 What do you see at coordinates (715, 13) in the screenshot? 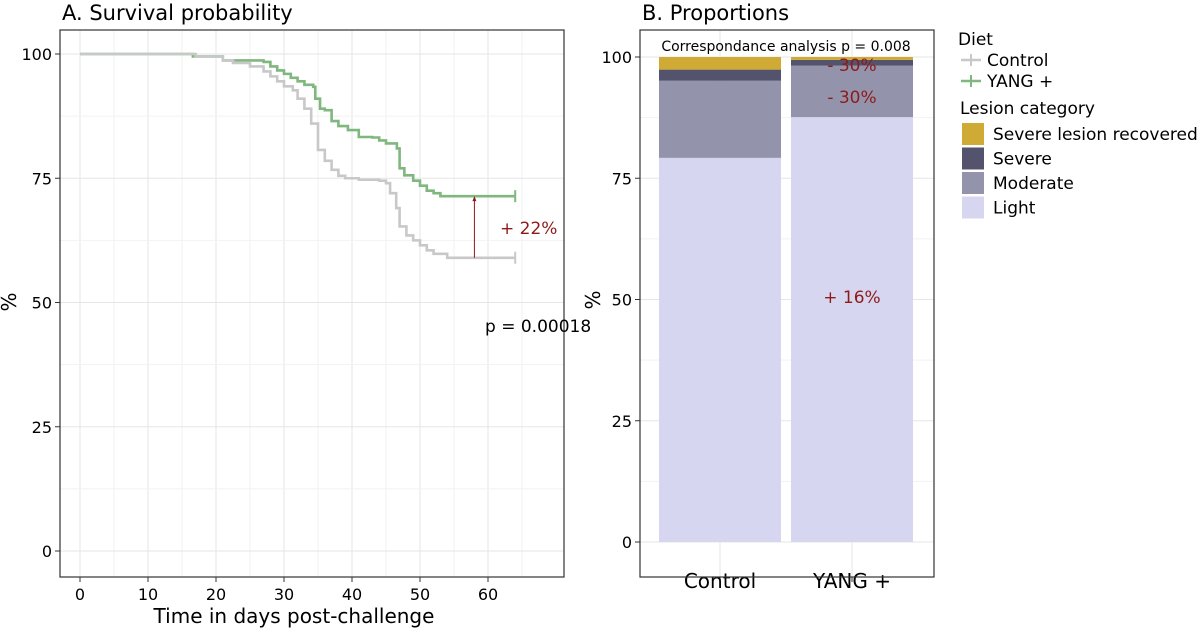
I see `proportions-title: B. Proportions` at bounding box center [715, 13].